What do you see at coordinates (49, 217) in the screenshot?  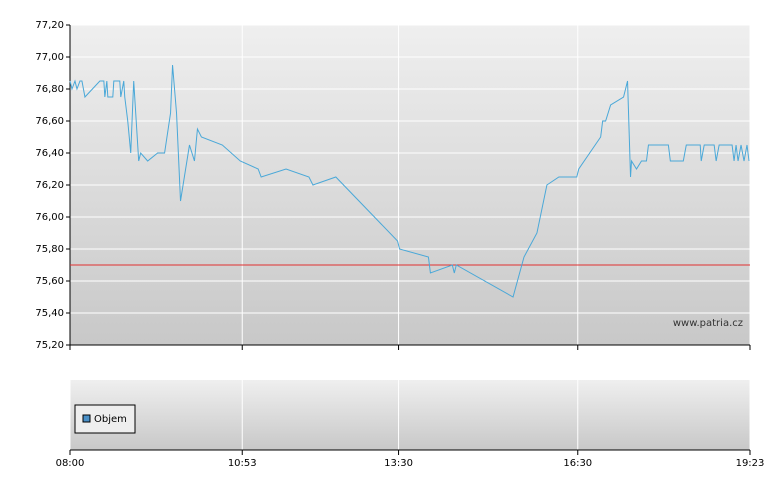 I see `y-tick-label: 76,00` at bounding box center [49, 217].